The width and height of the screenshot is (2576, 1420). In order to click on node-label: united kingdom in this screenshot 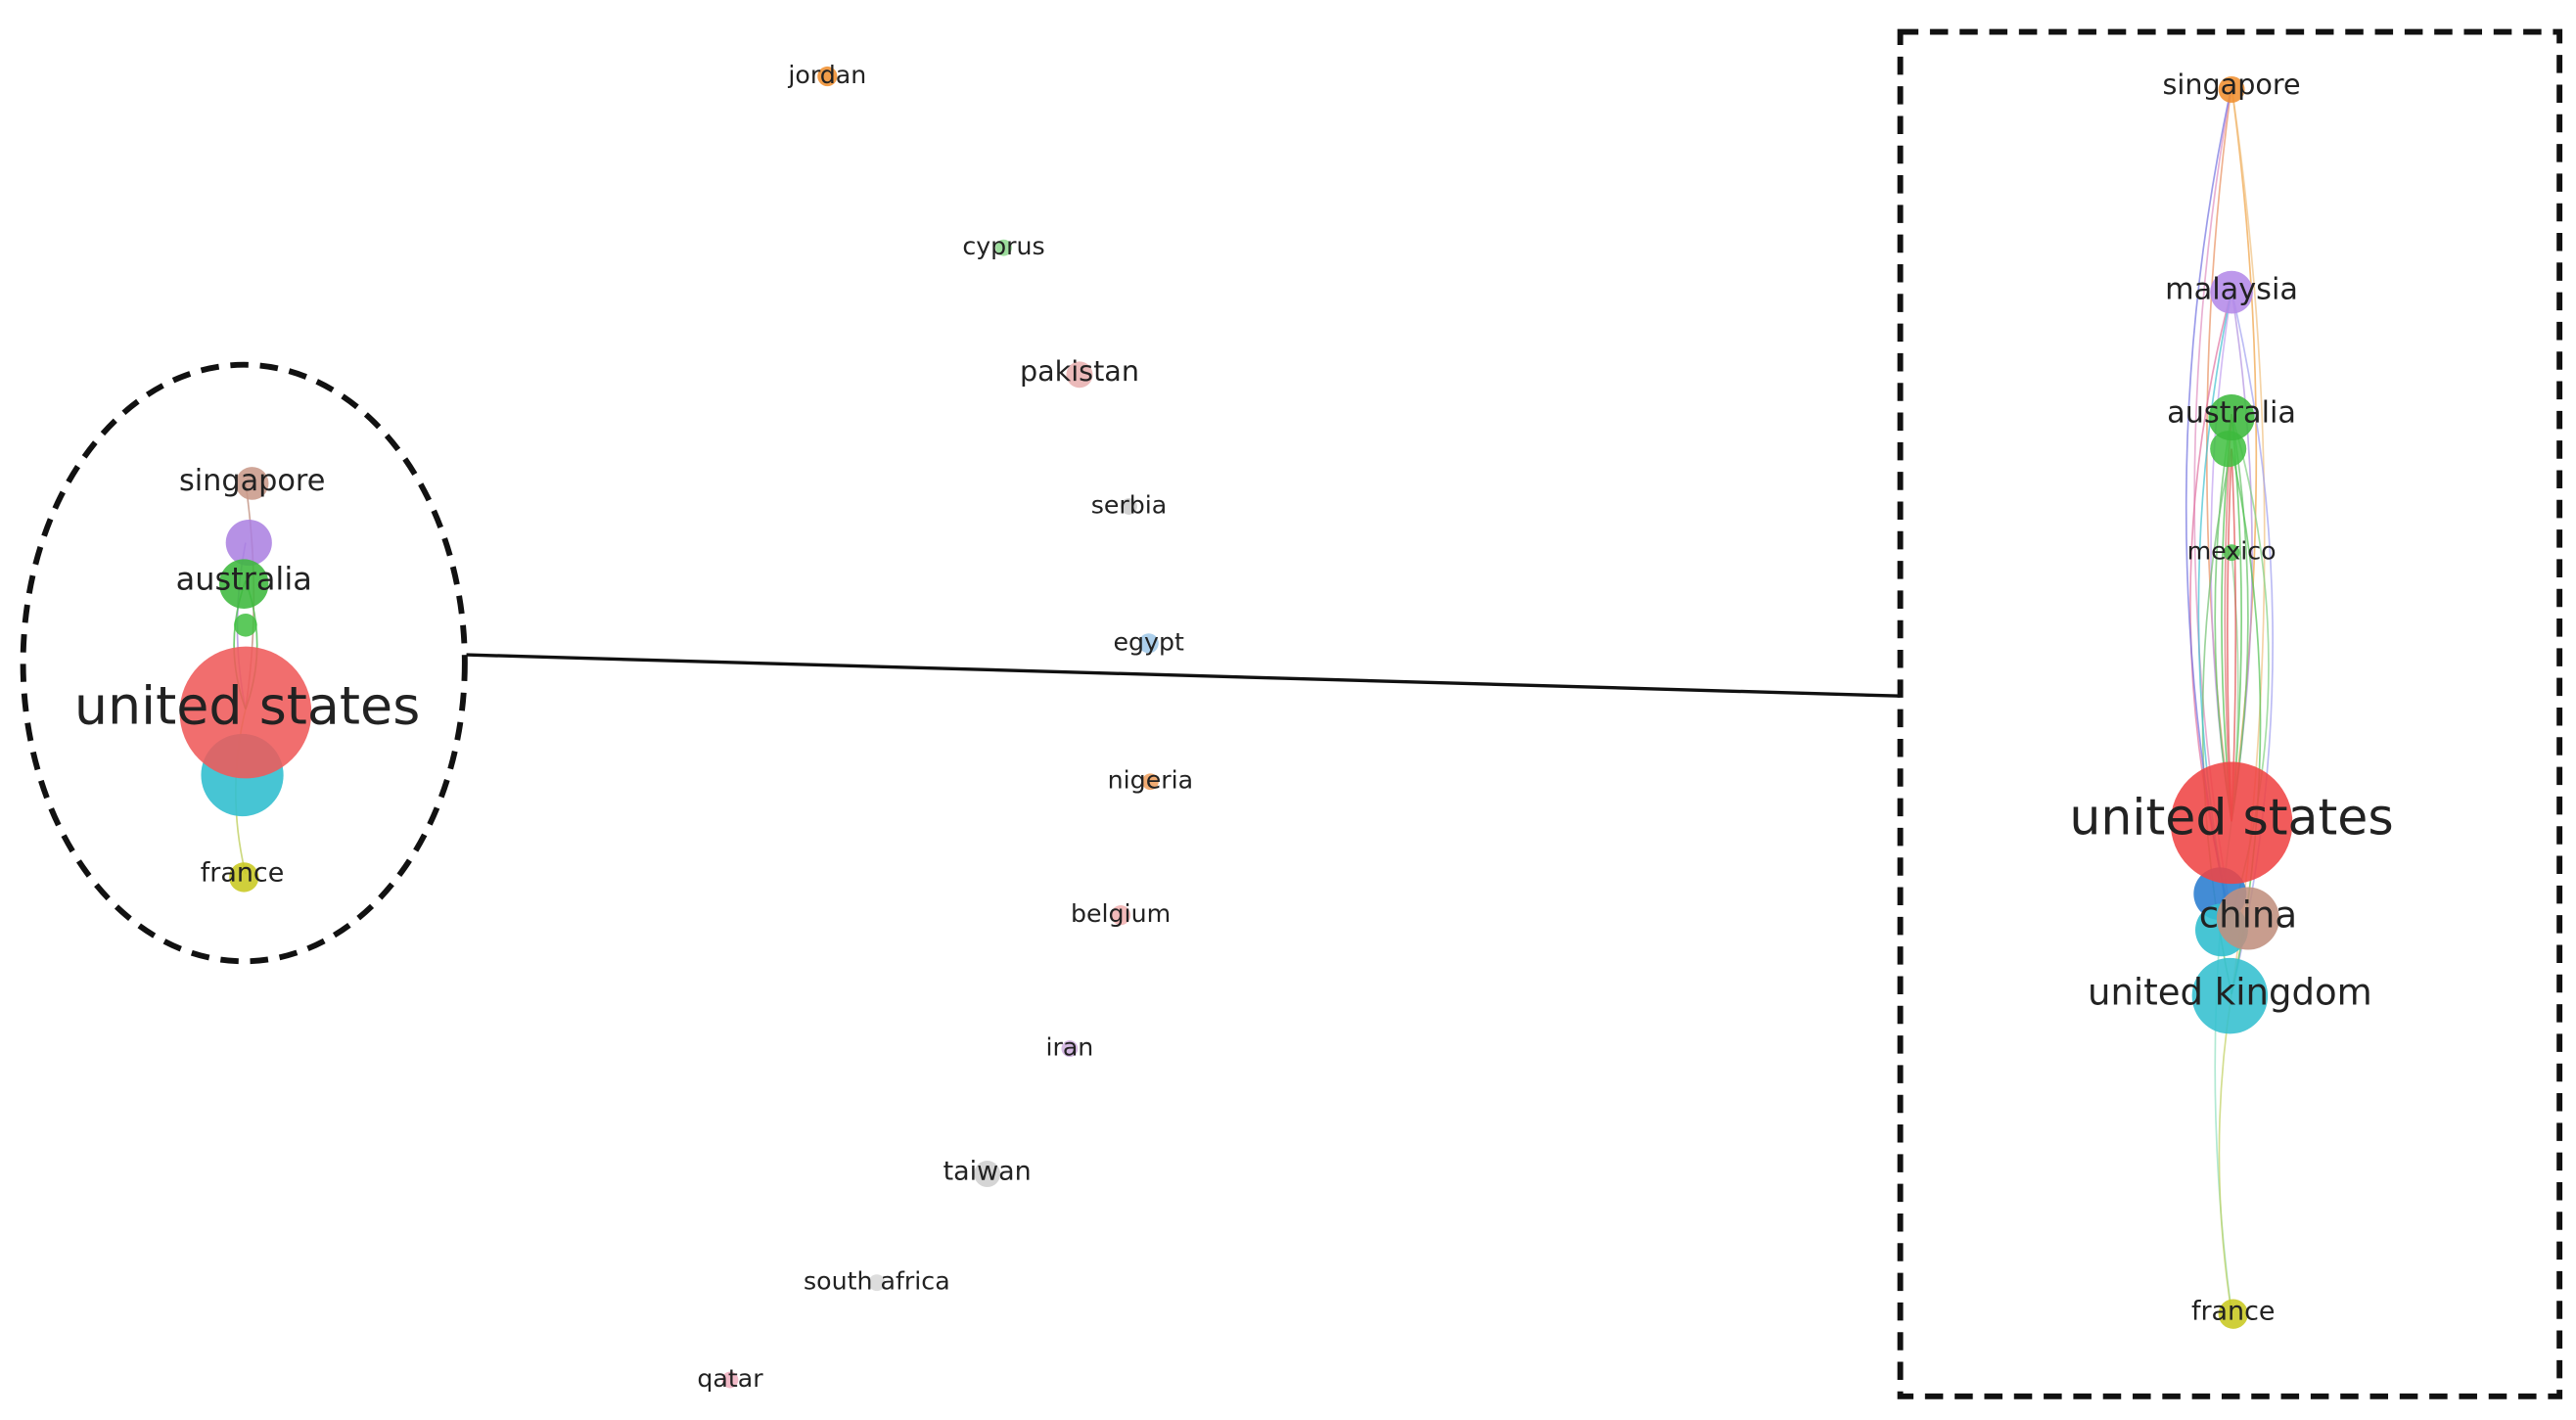, I will do `click(2230, 992)`.